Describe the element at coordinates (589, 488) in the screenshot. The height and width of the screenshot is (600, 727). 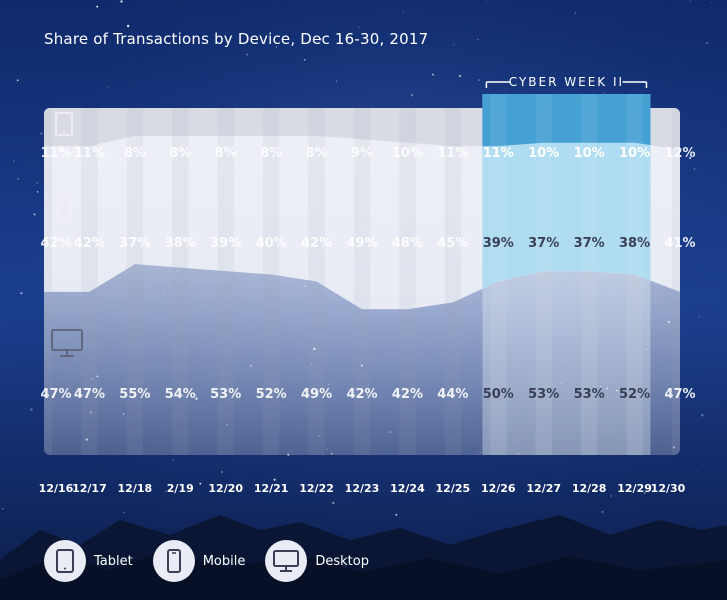
I see `x-tick-12: 12/28` at that location.